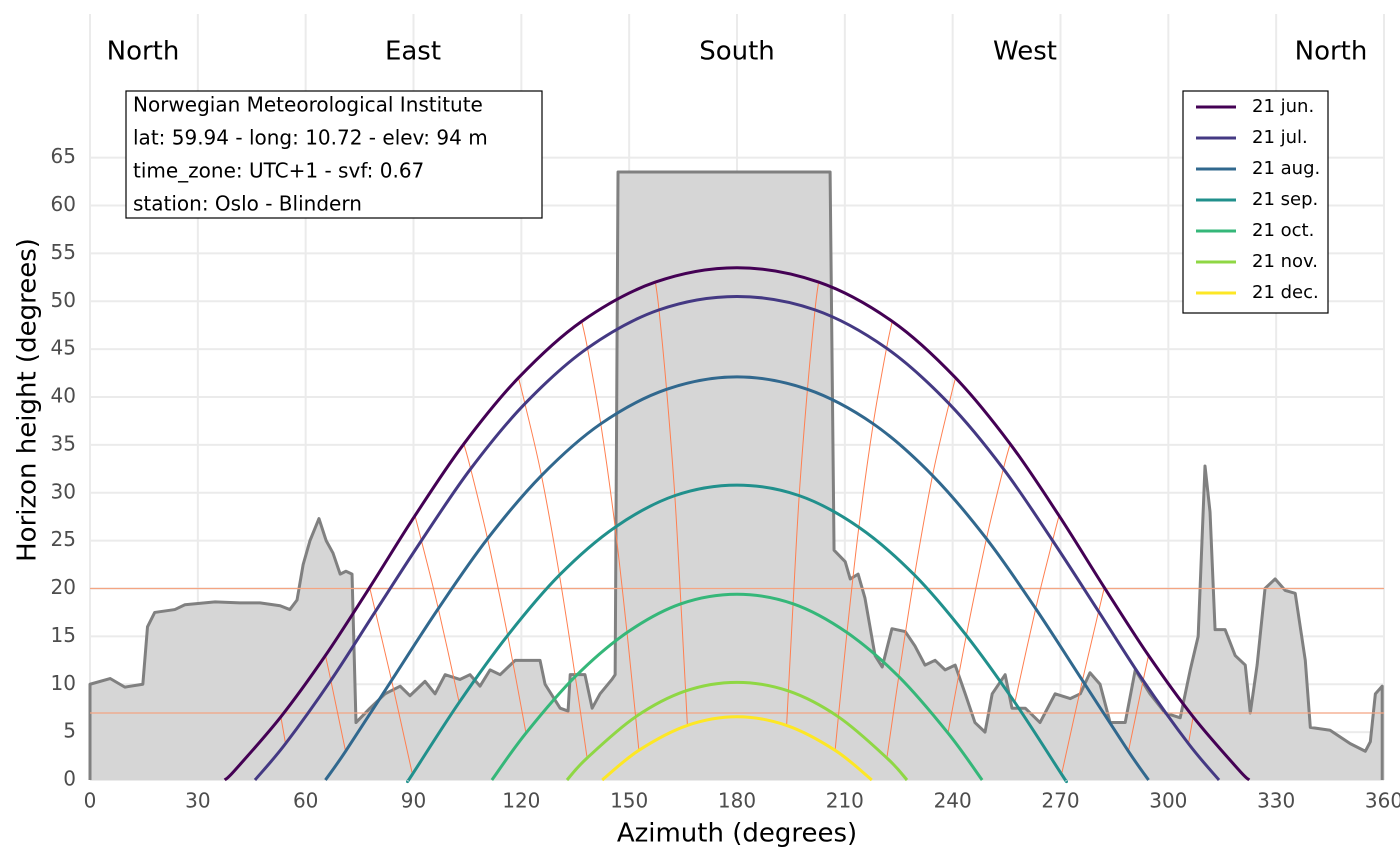 This screenshot has height=866, width=1400. Describe the element at coordinates (521, 801) in the screenshot. I see `x-tick-label: 120` at that location.